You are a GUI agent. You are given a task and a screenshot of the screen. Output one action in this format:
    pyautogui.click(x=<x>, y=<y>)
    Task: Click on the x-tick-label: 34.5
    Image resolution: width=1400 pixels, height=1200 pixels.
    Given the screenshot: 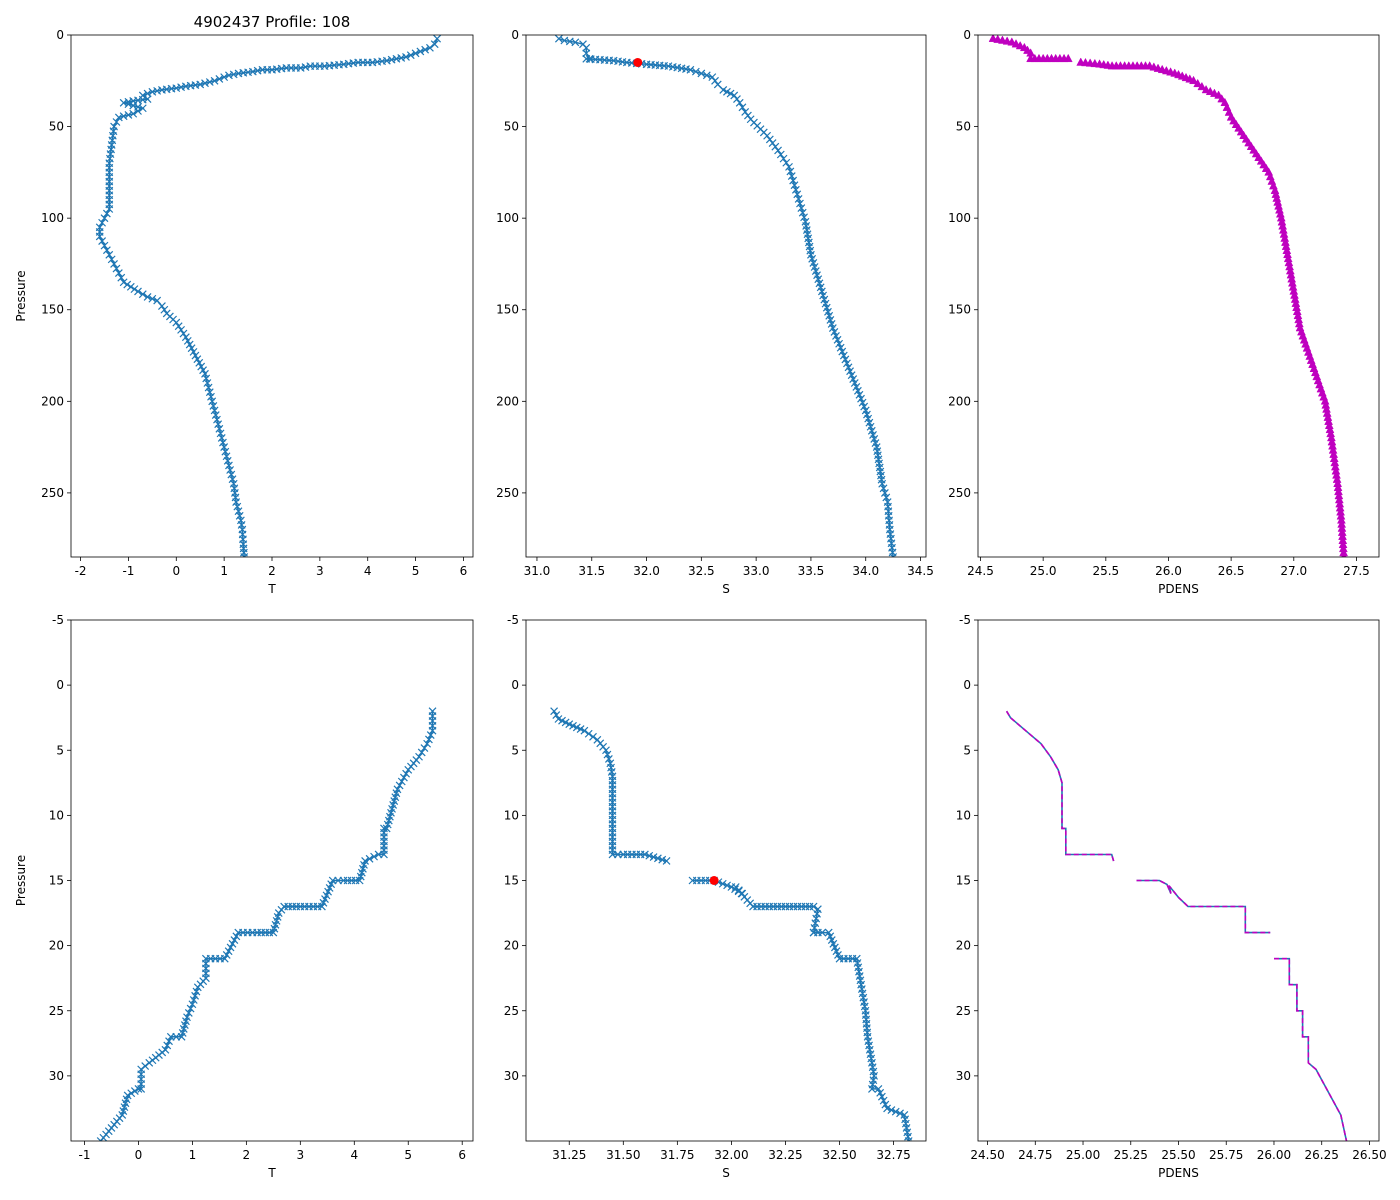 What is the action you would take?
    pyautogui.click(x=920, y=571)
    